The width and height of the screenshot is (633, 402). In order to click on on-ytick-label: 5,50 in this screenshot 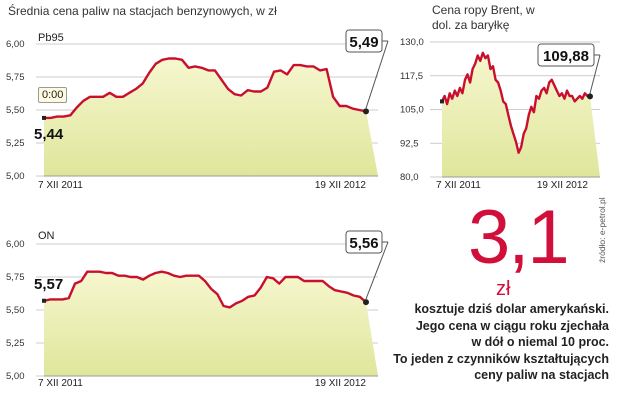, I will do `click(15, 310)`.